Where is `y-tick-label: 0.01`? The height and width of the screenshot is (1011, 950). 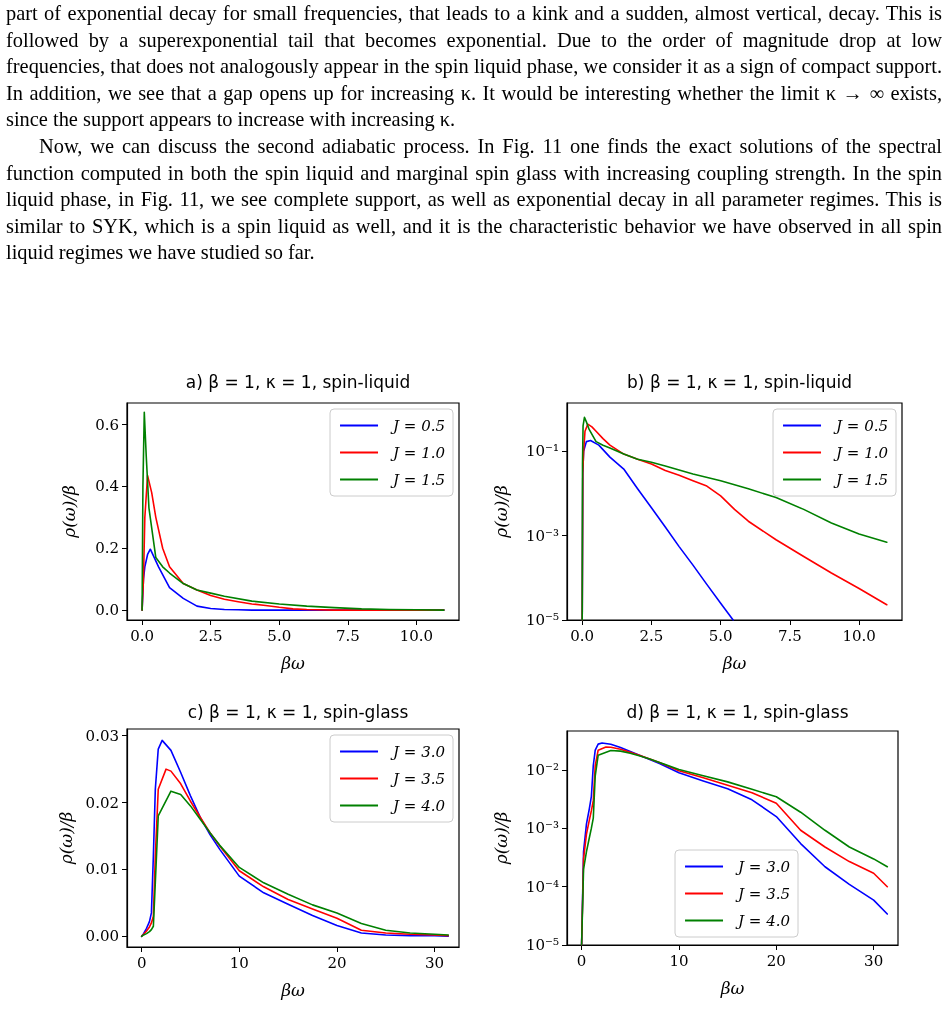
y-tick-label: 0.01 is located at coordinates (102, 869).